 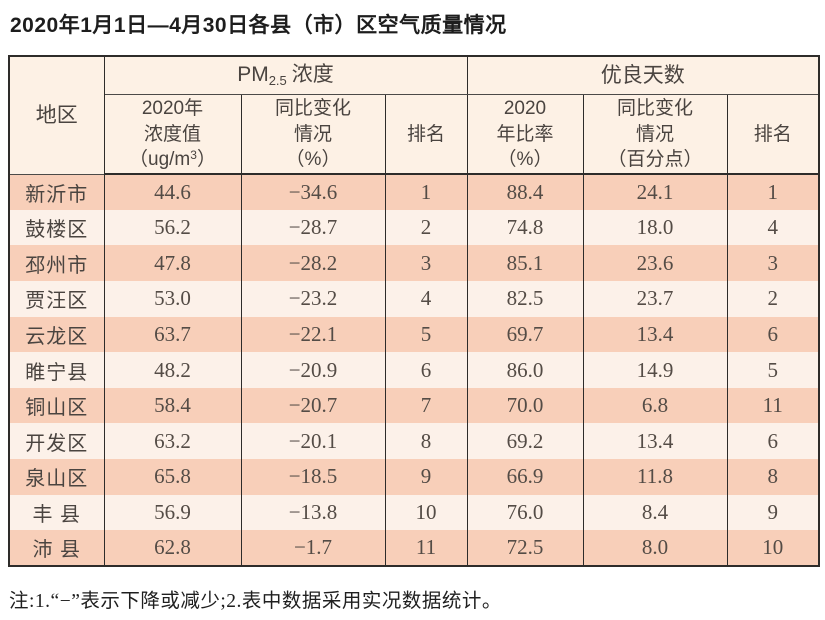 I want to click on days-change-cell: 23.6, so click(x=655, y=263).